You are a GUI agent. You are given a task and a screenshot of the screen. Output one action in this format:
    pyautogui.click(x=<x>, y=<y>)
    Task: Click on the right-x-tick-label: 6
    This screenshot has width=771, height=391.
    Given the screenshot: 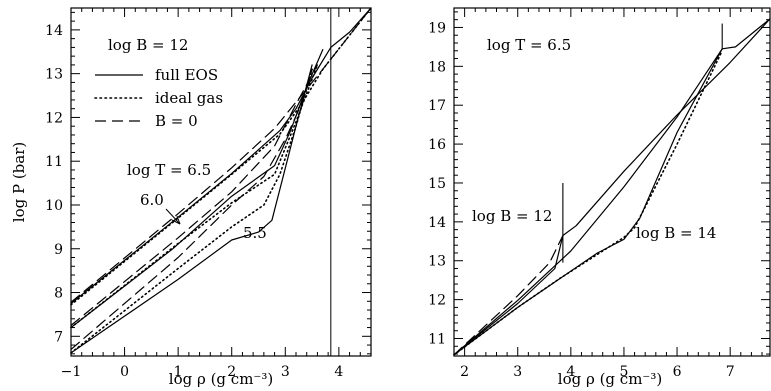 What is the action you would take?
    pyautogui.click(x=677, y=372)
    